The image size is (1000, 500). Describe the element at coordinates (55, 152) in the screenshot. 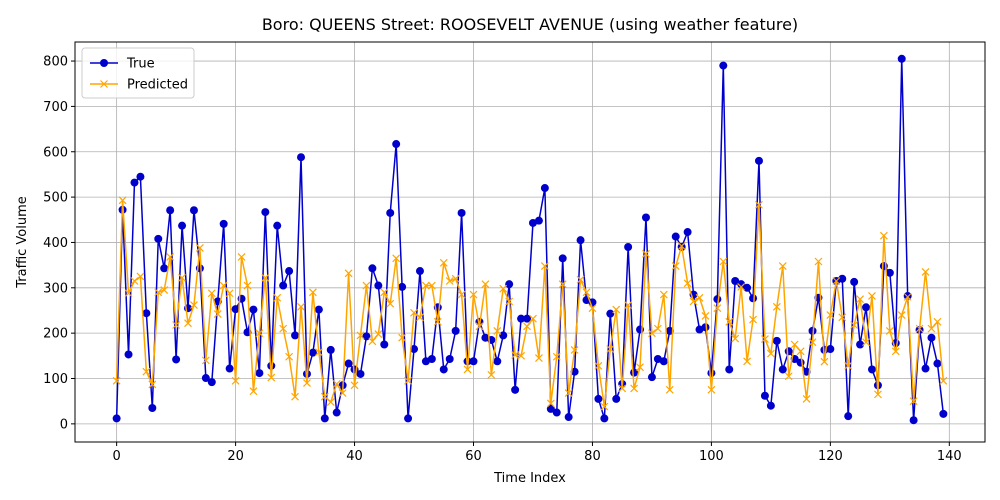

I see `y-tick-label: 600` at that location.